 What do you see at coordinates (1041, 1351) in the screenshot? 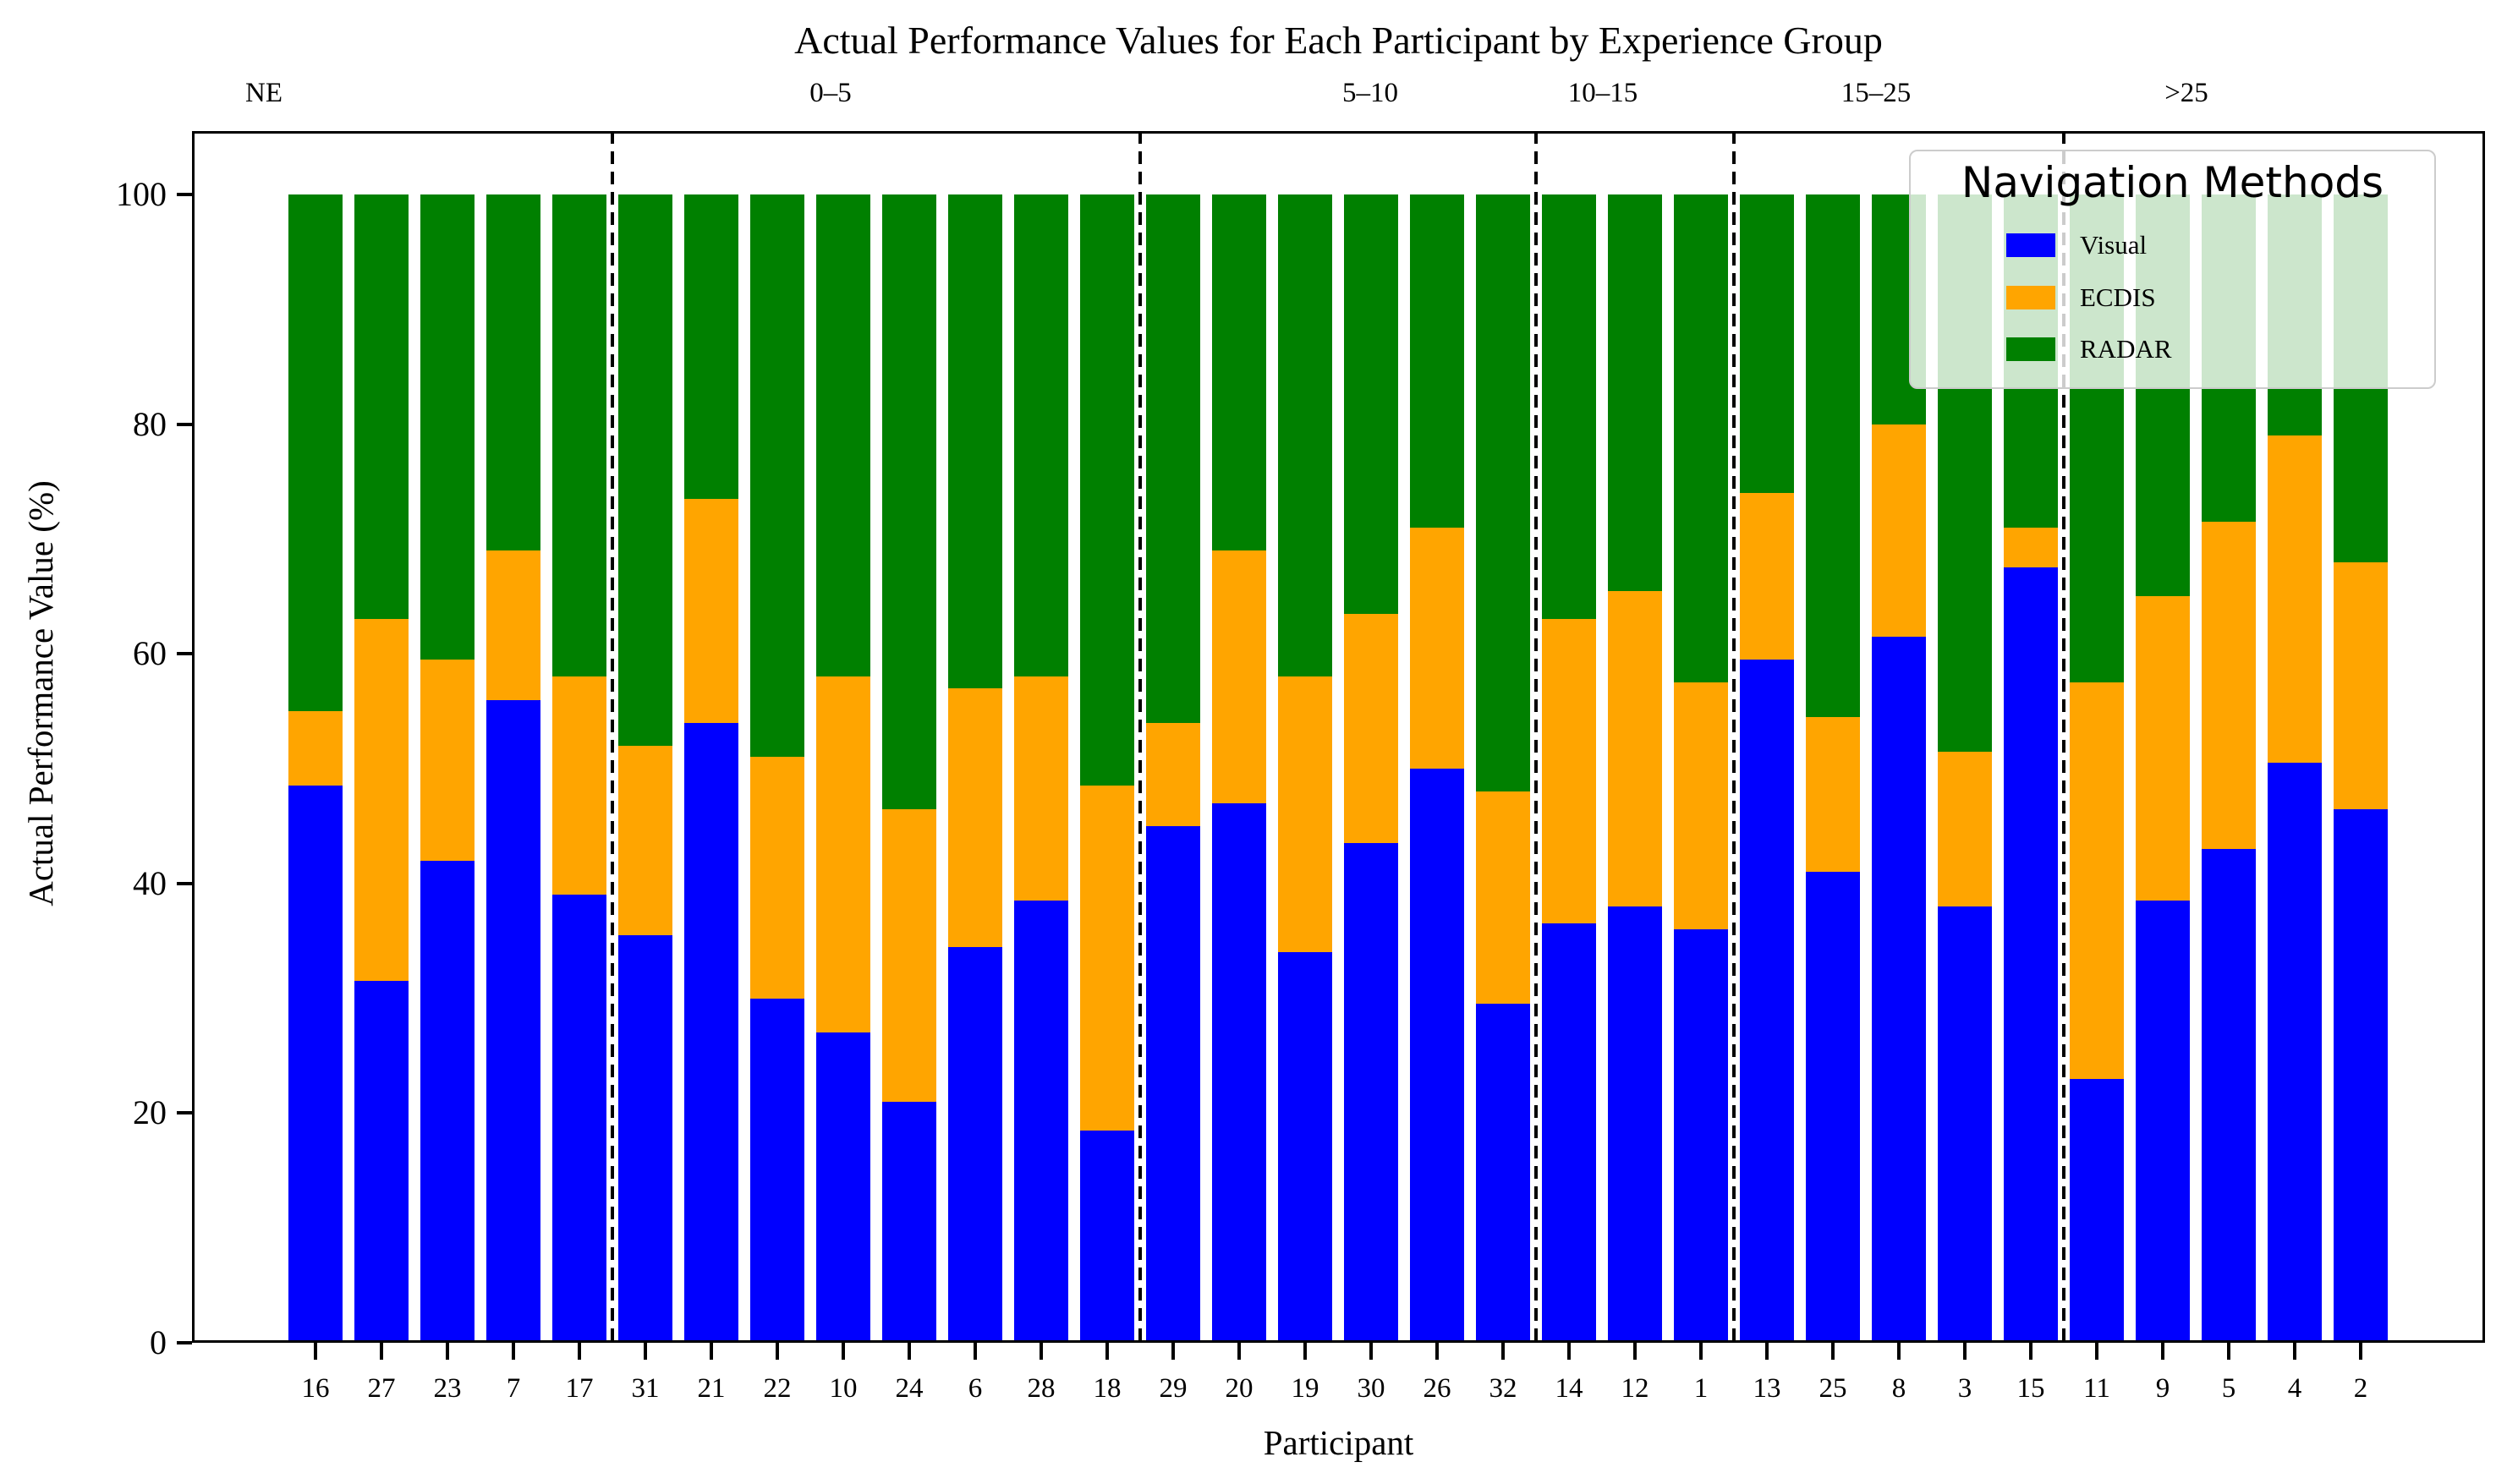
I see `x-tick-p28` at bounding box center [1041, 1351].